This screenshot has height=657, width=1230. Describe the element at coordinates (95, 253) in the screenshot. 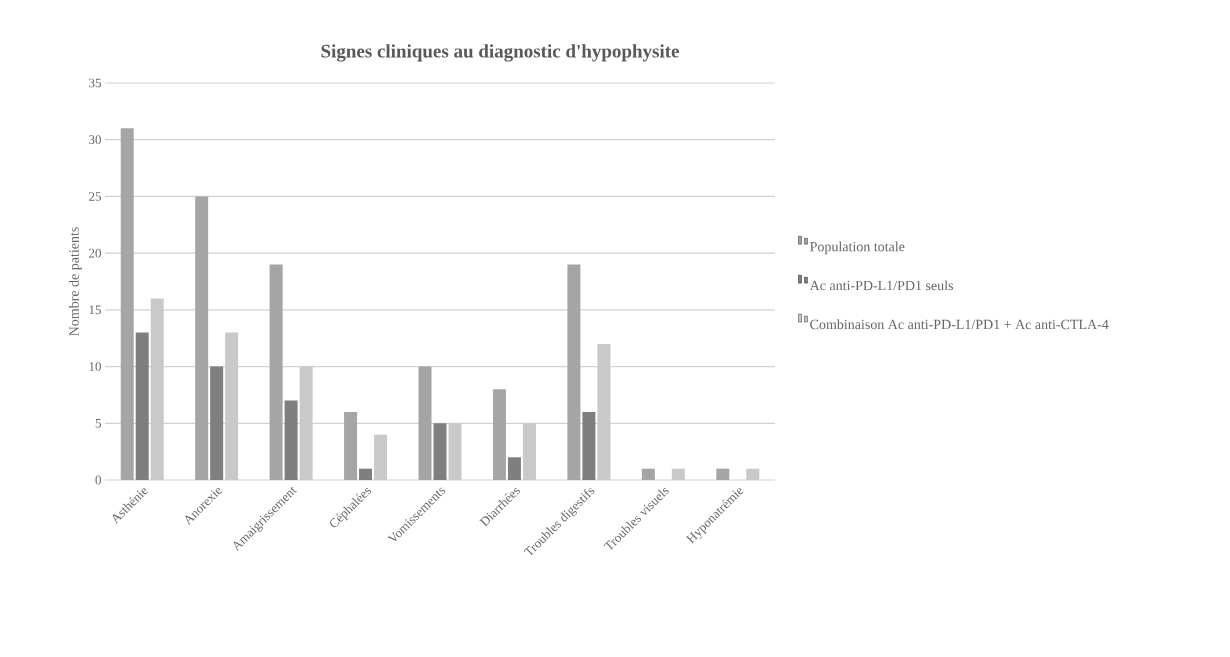

I see `y-tick-label: 20` at that location.